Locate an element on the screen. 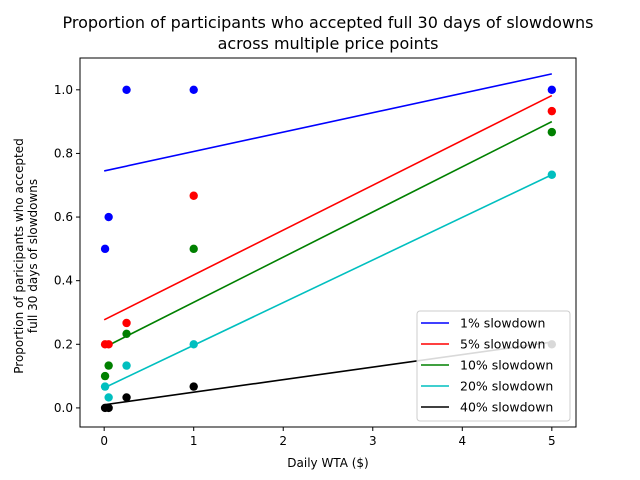 The width and height of the screenshot is (640, 480). x-tick-label: 4 is located at coordinates (462, 441).